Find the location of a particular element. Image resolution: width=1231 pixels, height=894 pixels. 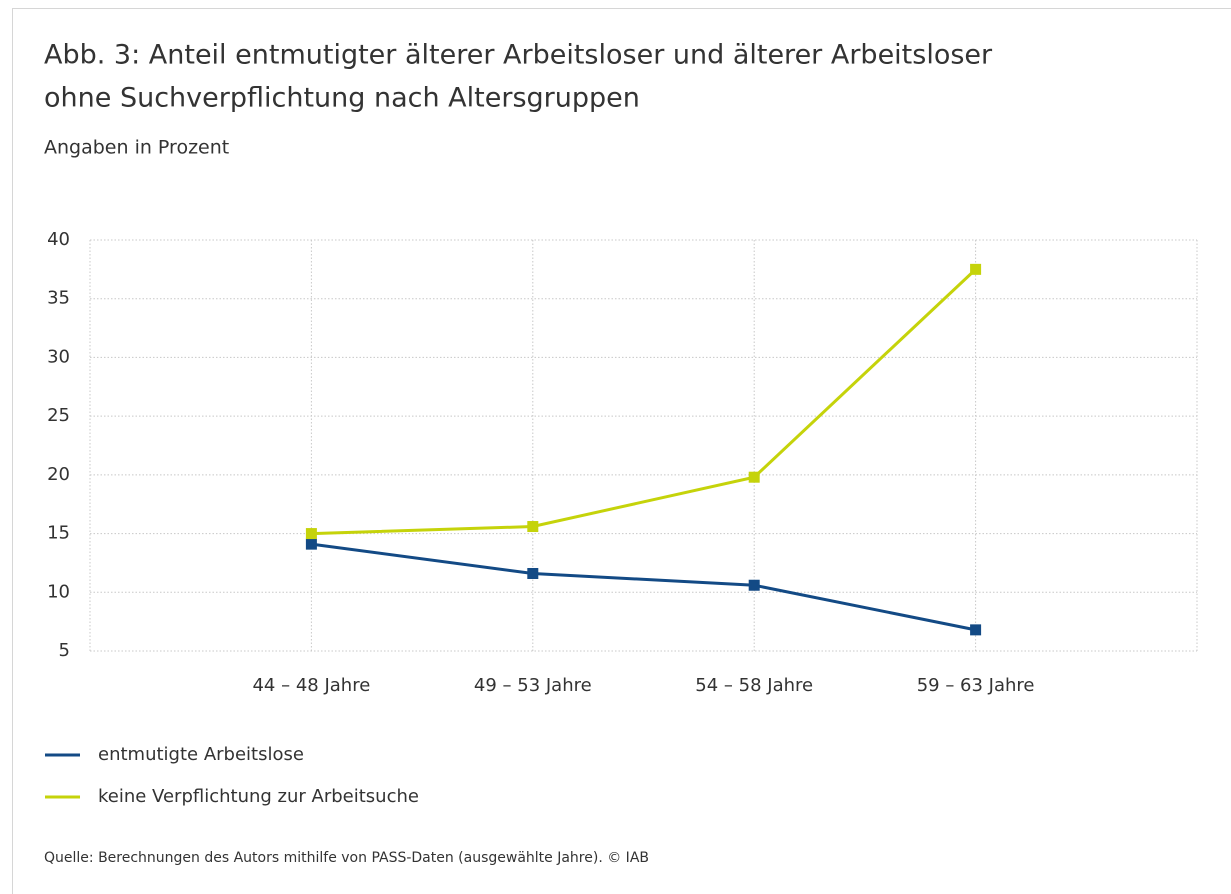

y-tick-label: 35 is located at coordinates (58, 298).